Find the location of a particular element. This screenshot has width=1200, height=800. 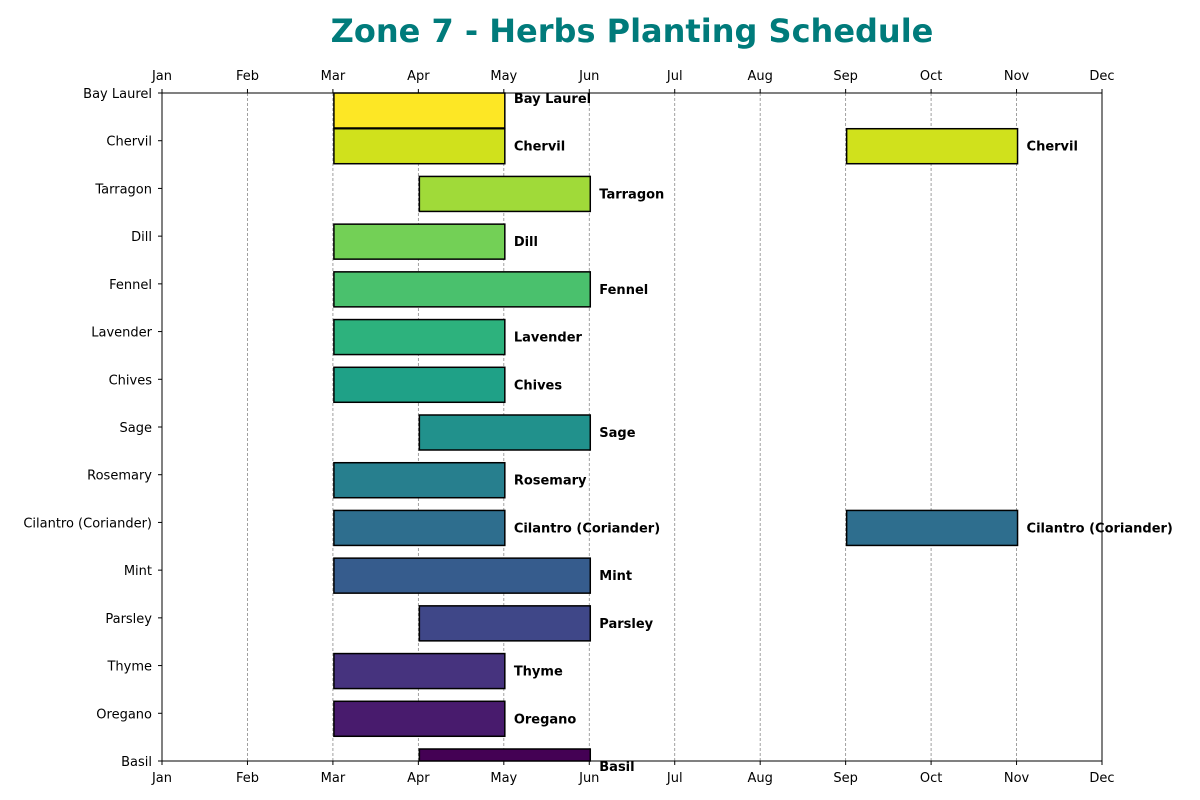

x-tick-top-mar: Mar is located at coordinates (333, 76).